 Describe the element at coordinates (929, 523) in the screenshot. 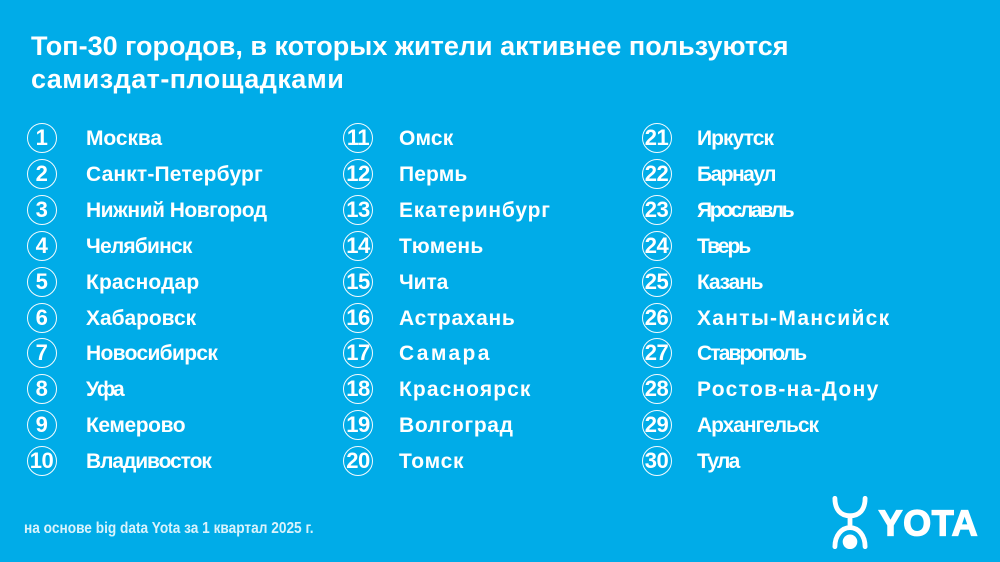

I see `svg-text: YOTA` at that location.